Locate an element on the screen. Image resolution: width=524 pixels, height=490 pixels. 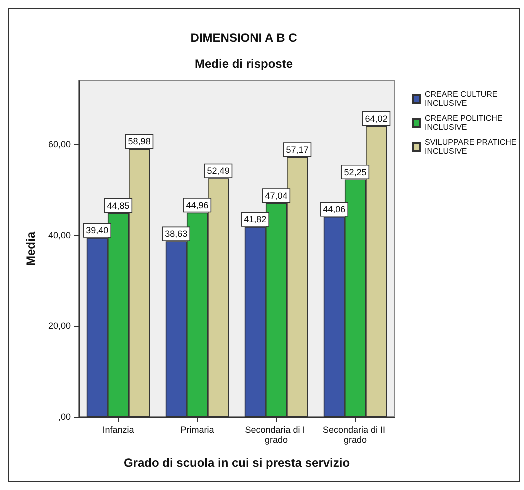
data-label: 52,49 is located at coordinates (218, 171).